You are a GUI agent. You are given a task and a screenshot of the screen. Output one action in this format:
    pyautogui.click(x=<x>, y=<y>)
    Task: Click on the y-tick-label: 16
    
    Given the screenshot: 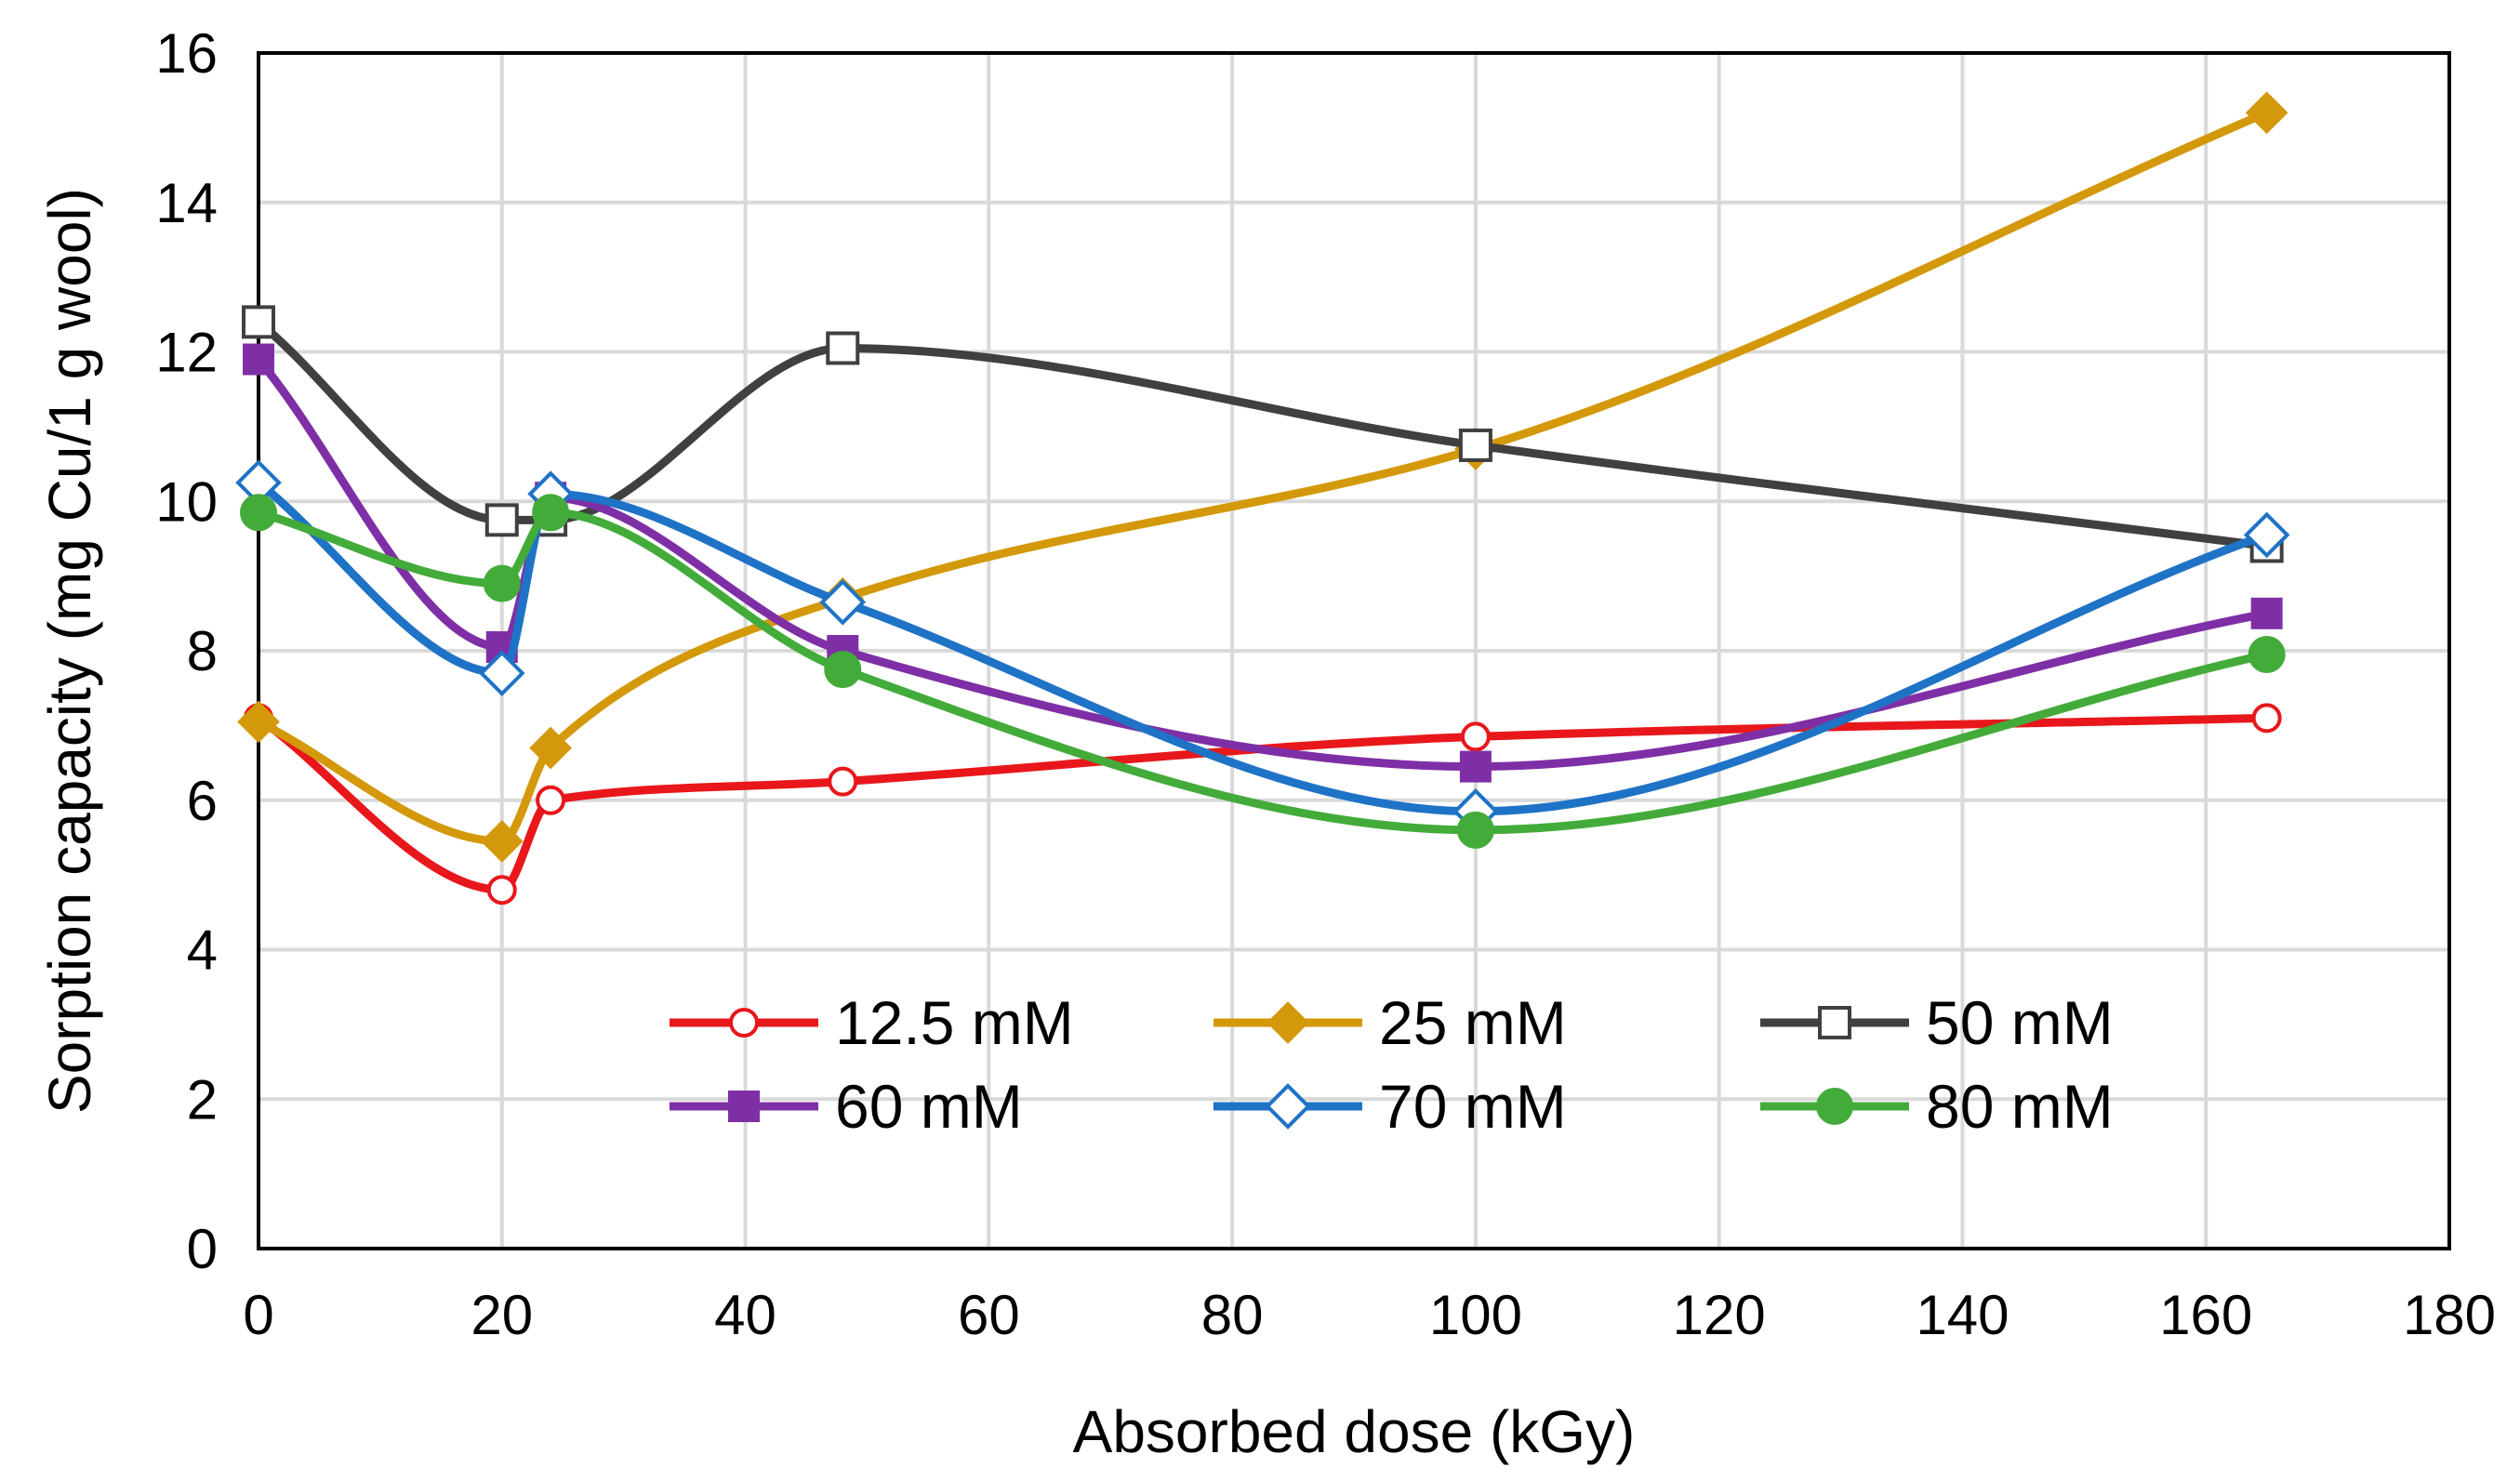 What is the action you would take?
    pyautogui.click(x=186, y=53)
    